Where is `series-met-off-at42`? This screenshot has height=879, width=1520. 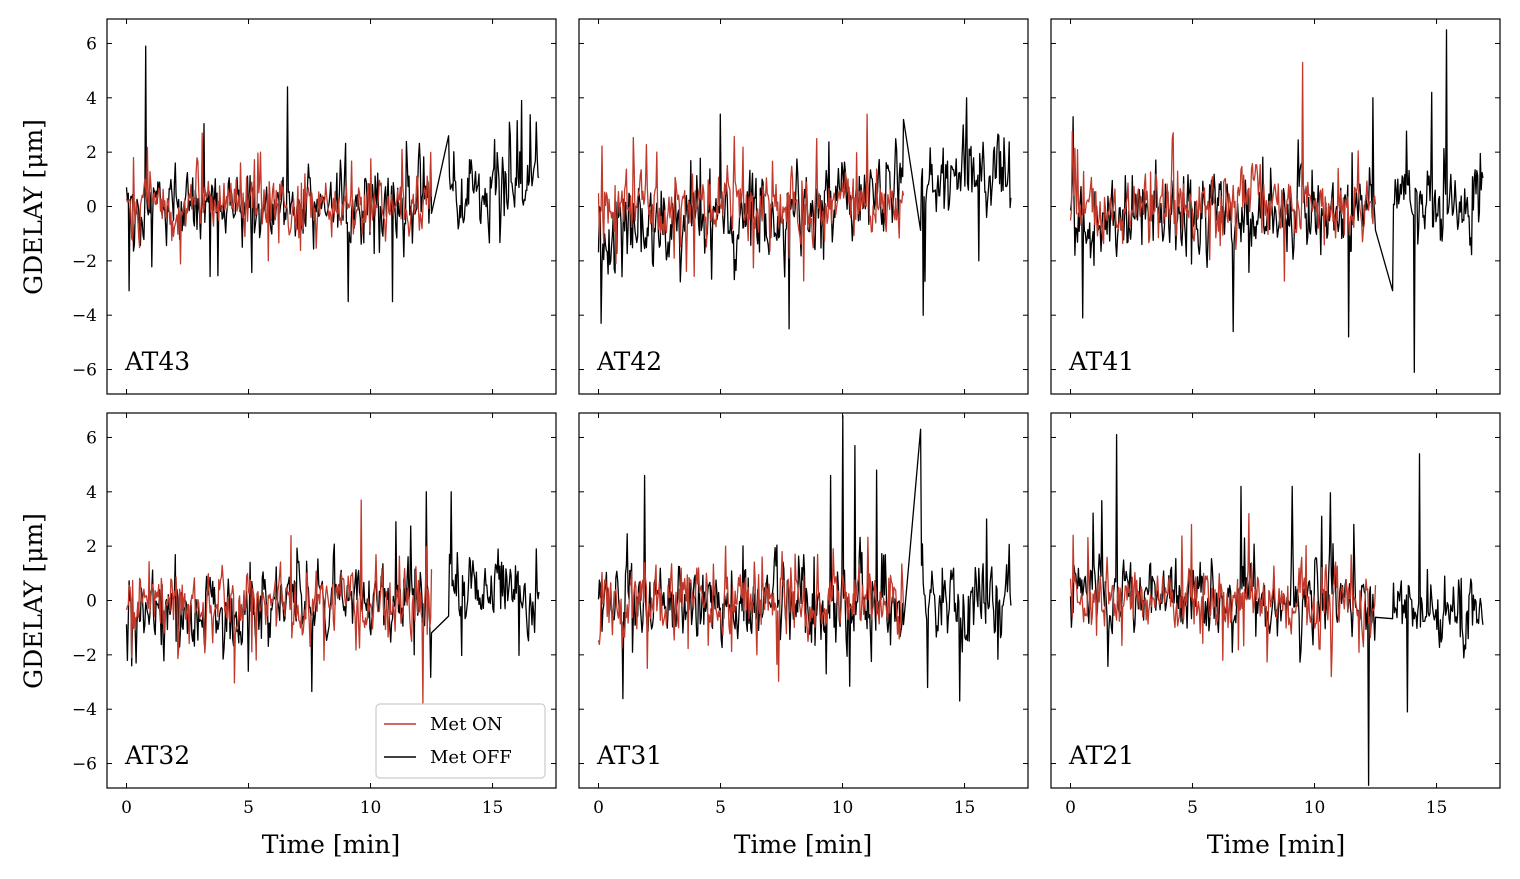
series-met-off-at42 is located at coordinates (804, 213).